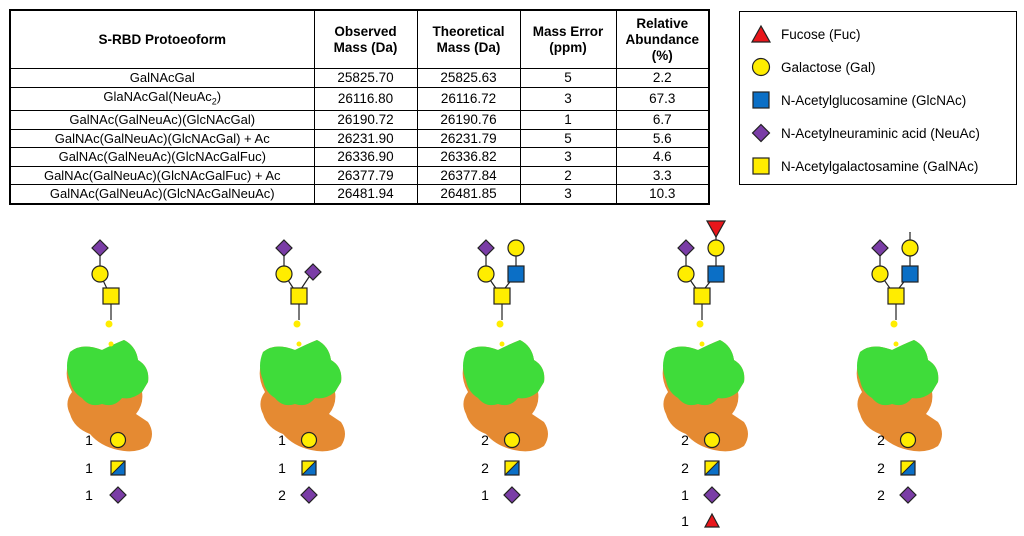 Image resolution: width=1024 pixels, height=536 pixels. I want to click on header-theoretical-mass: Theoretical Mass (Da), so click(468, 39).